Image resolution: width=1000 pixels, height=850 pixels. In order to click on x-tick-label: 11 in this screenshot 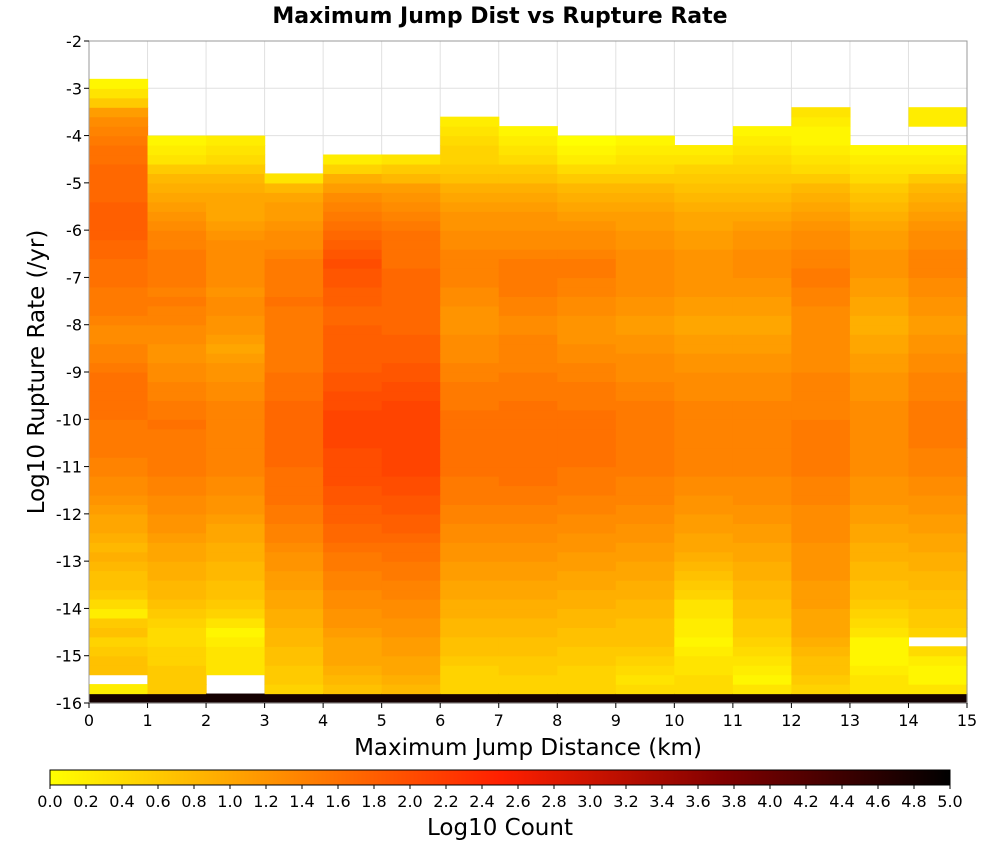, I will do `click(733, 720)`.